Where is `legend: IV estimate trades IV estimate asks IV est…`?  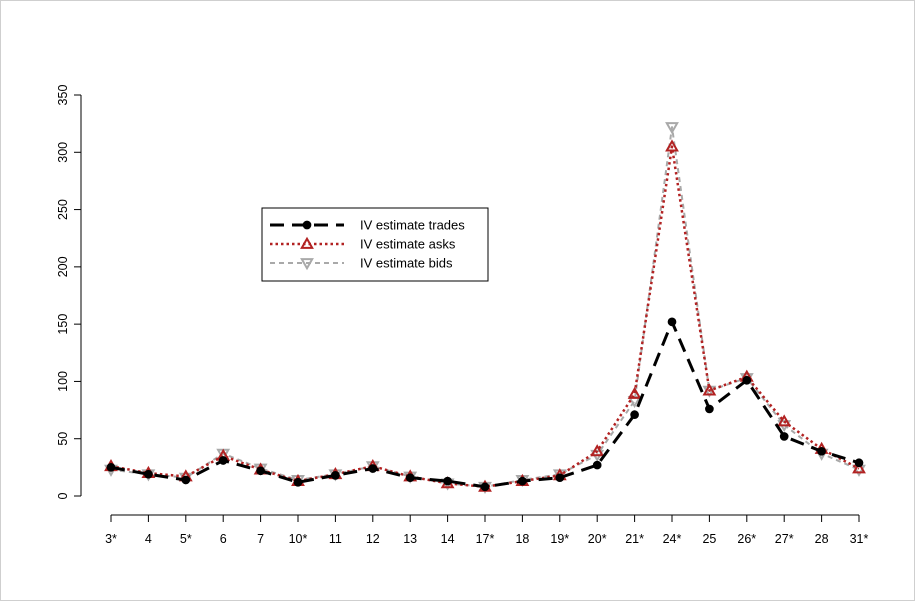
legend: IV estimate trades IV estimate asks IV est… is located at coordinates (375, 244).